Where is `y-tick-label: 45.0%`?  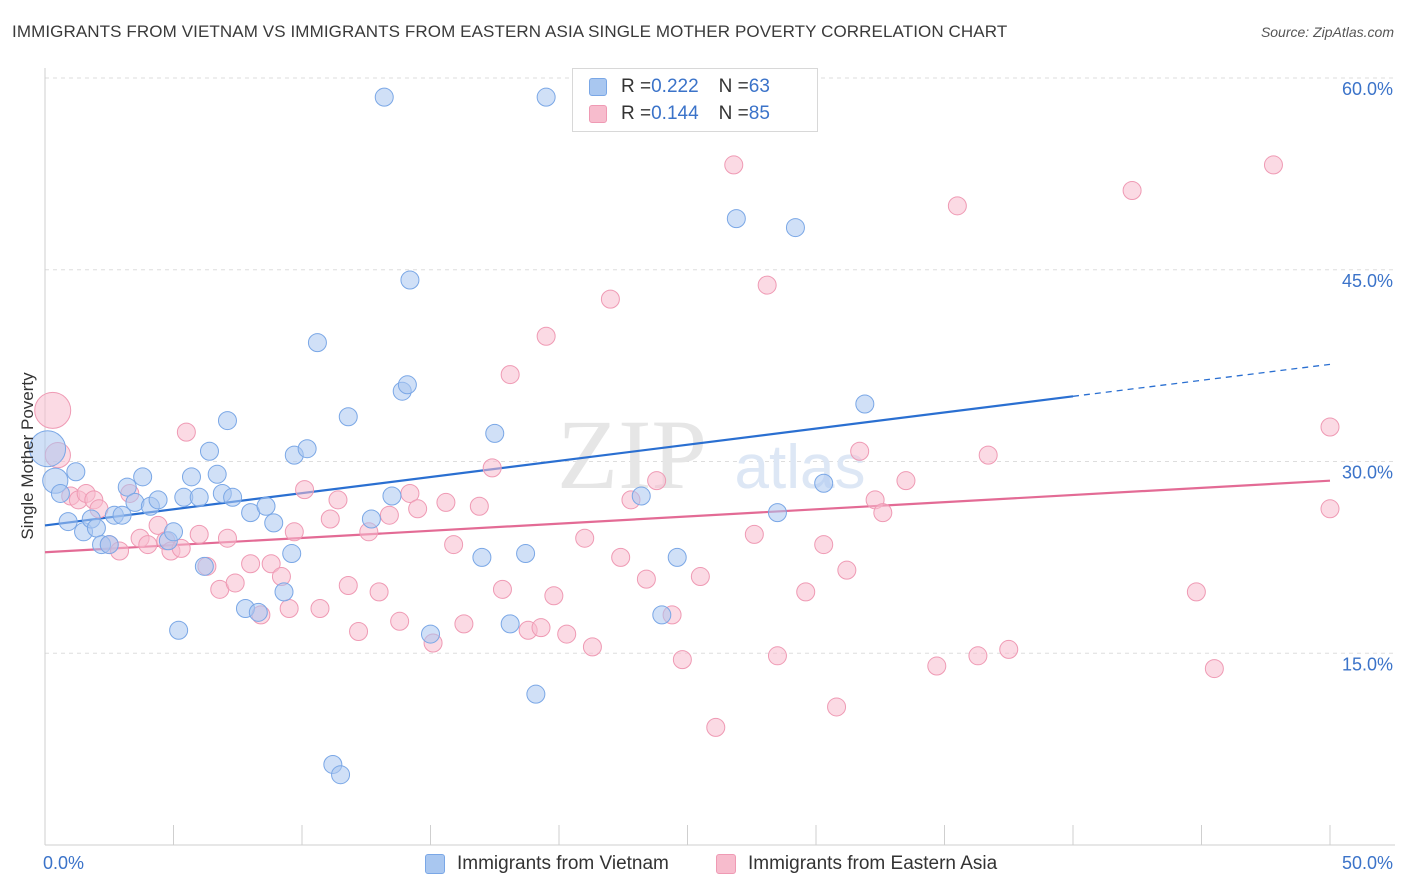 y-tick-label: 45.0% is located at coordinates (1367, 281).